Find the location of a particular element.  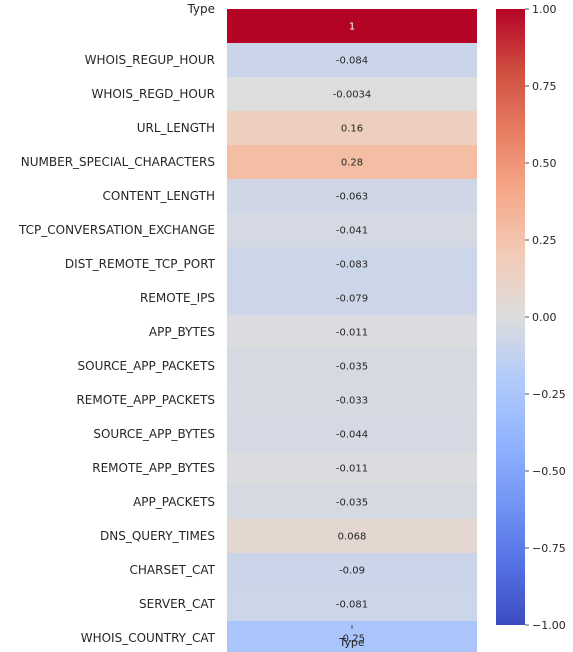

cell-value-label: -0.063 is located at coordinates (352, 197).